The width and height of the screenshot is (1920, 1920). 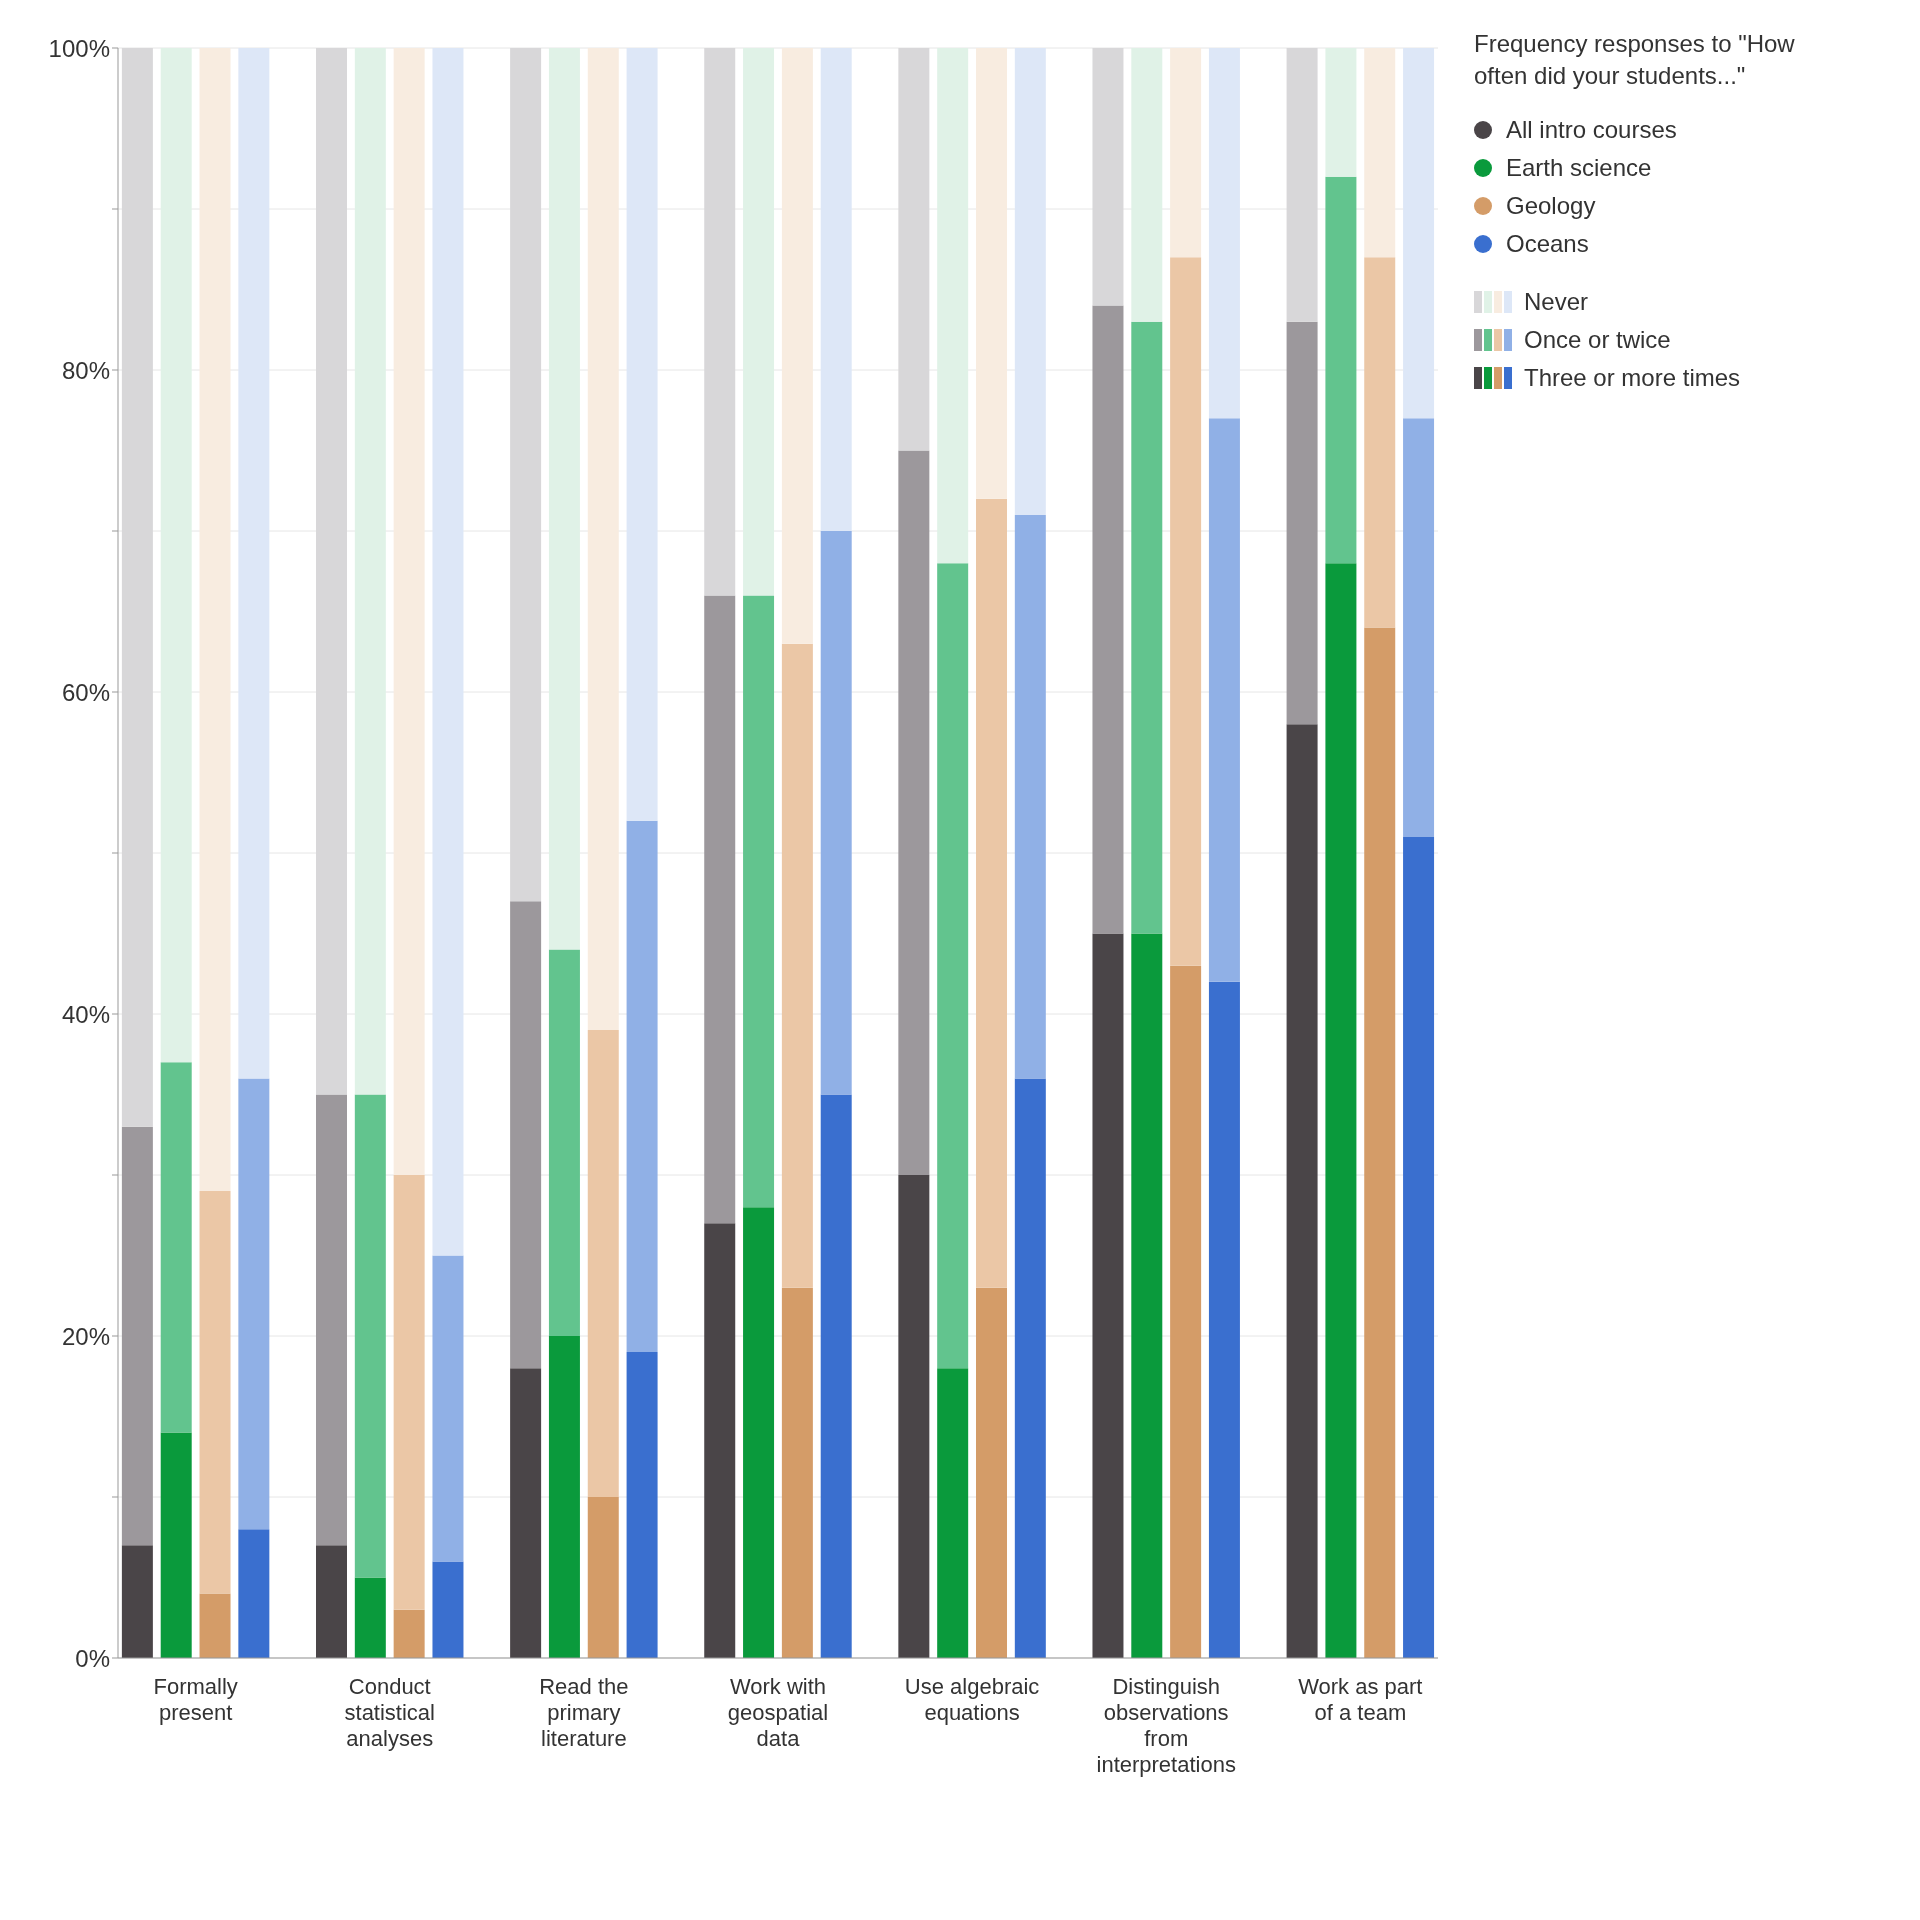 What do you see at coordinates (1635, 60) in the screenshot?
I see `legend-title: Frequency responses to "How often did your students..."` at bounding box center [1635, 60].